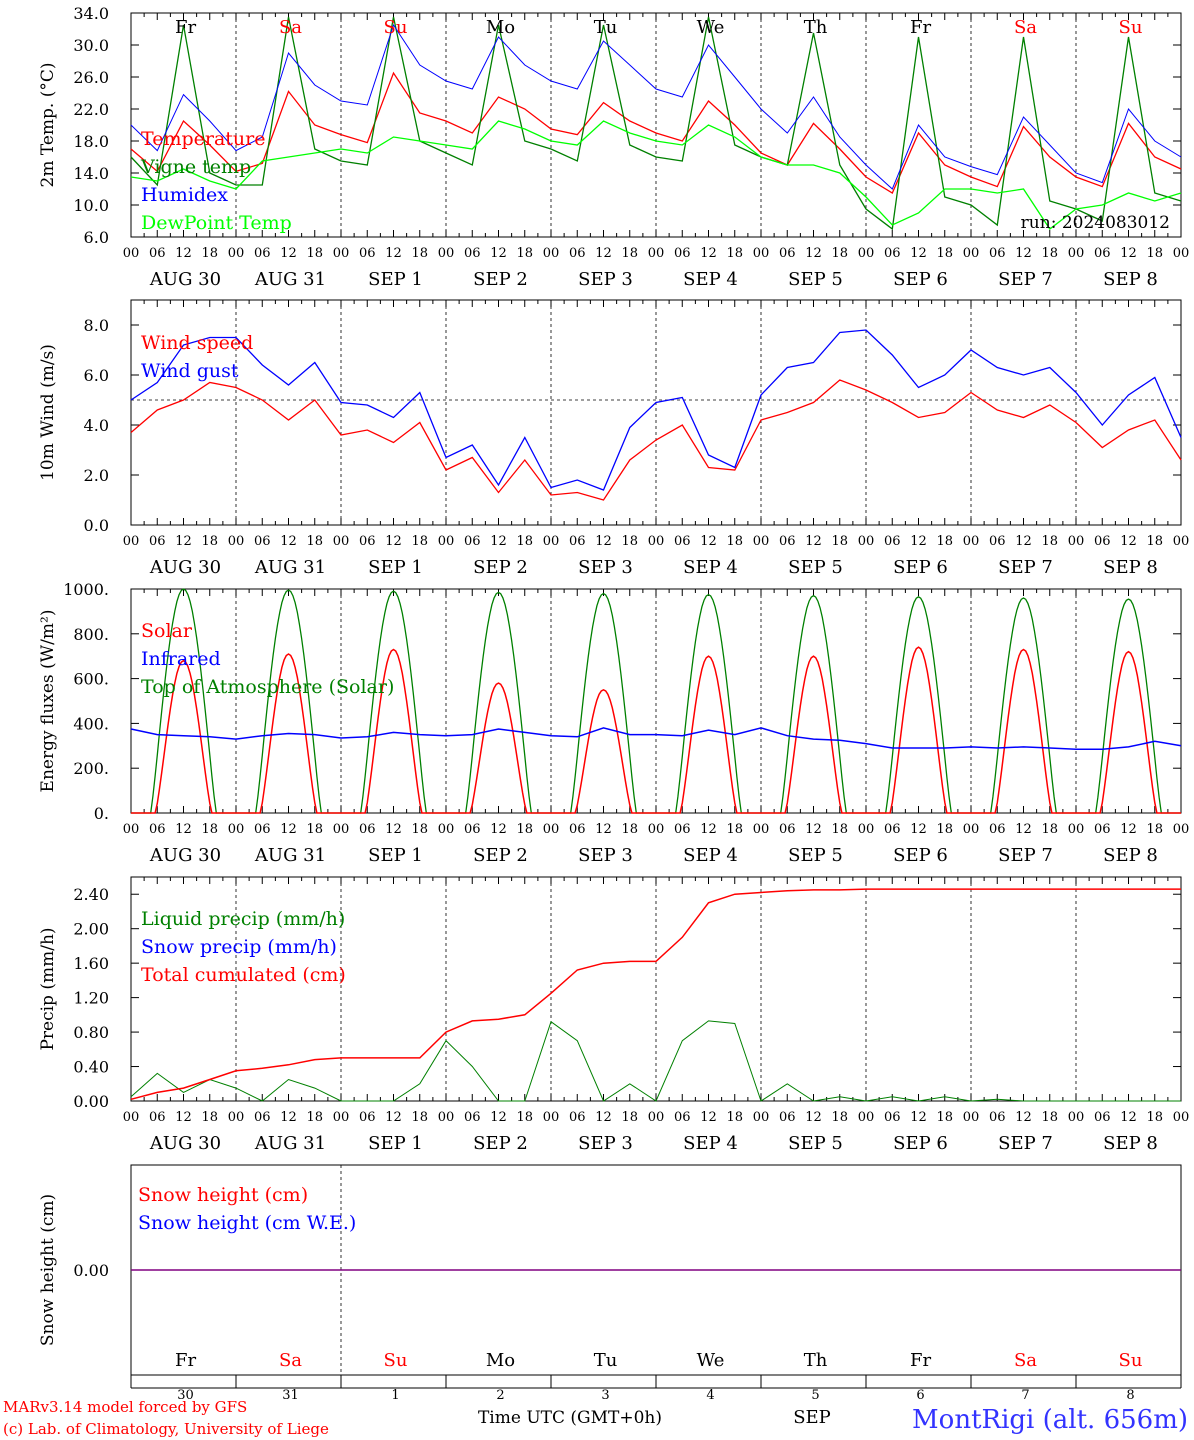 Image resolution: width=1194 pixels, height=1440 pixels. I want to click on date-label: SEP 3, so click(605, 567).